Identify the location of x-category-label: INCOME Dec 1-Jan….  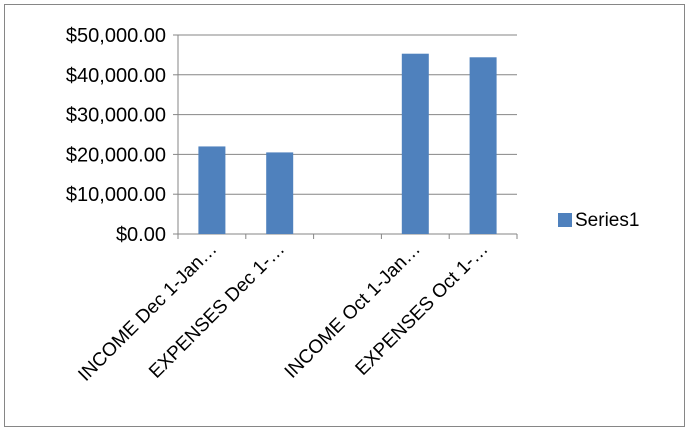
(147, 312).